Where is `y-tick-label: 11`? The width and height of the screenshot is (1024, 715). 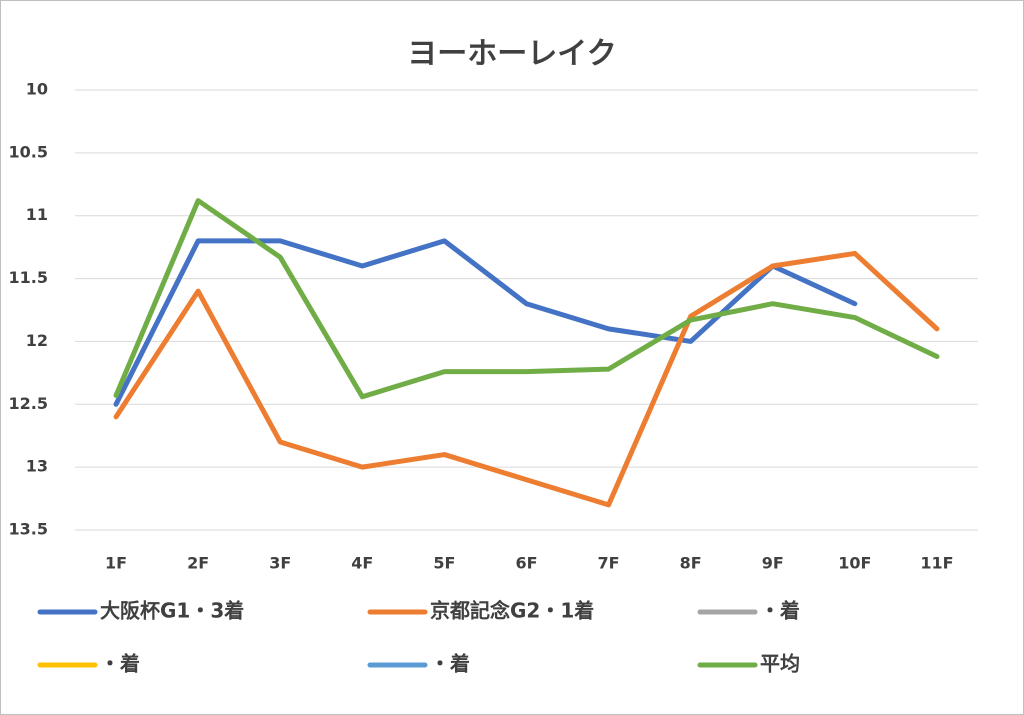 y-tick-label: 11 is located at coordinates (37, 214).